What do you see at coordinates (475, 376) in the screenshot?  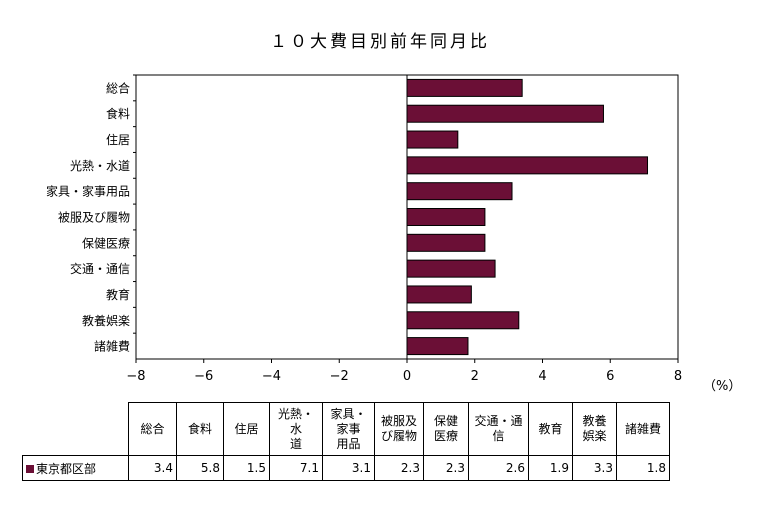 I see `x-tick-label: 2` at bounding box center [475, 376].